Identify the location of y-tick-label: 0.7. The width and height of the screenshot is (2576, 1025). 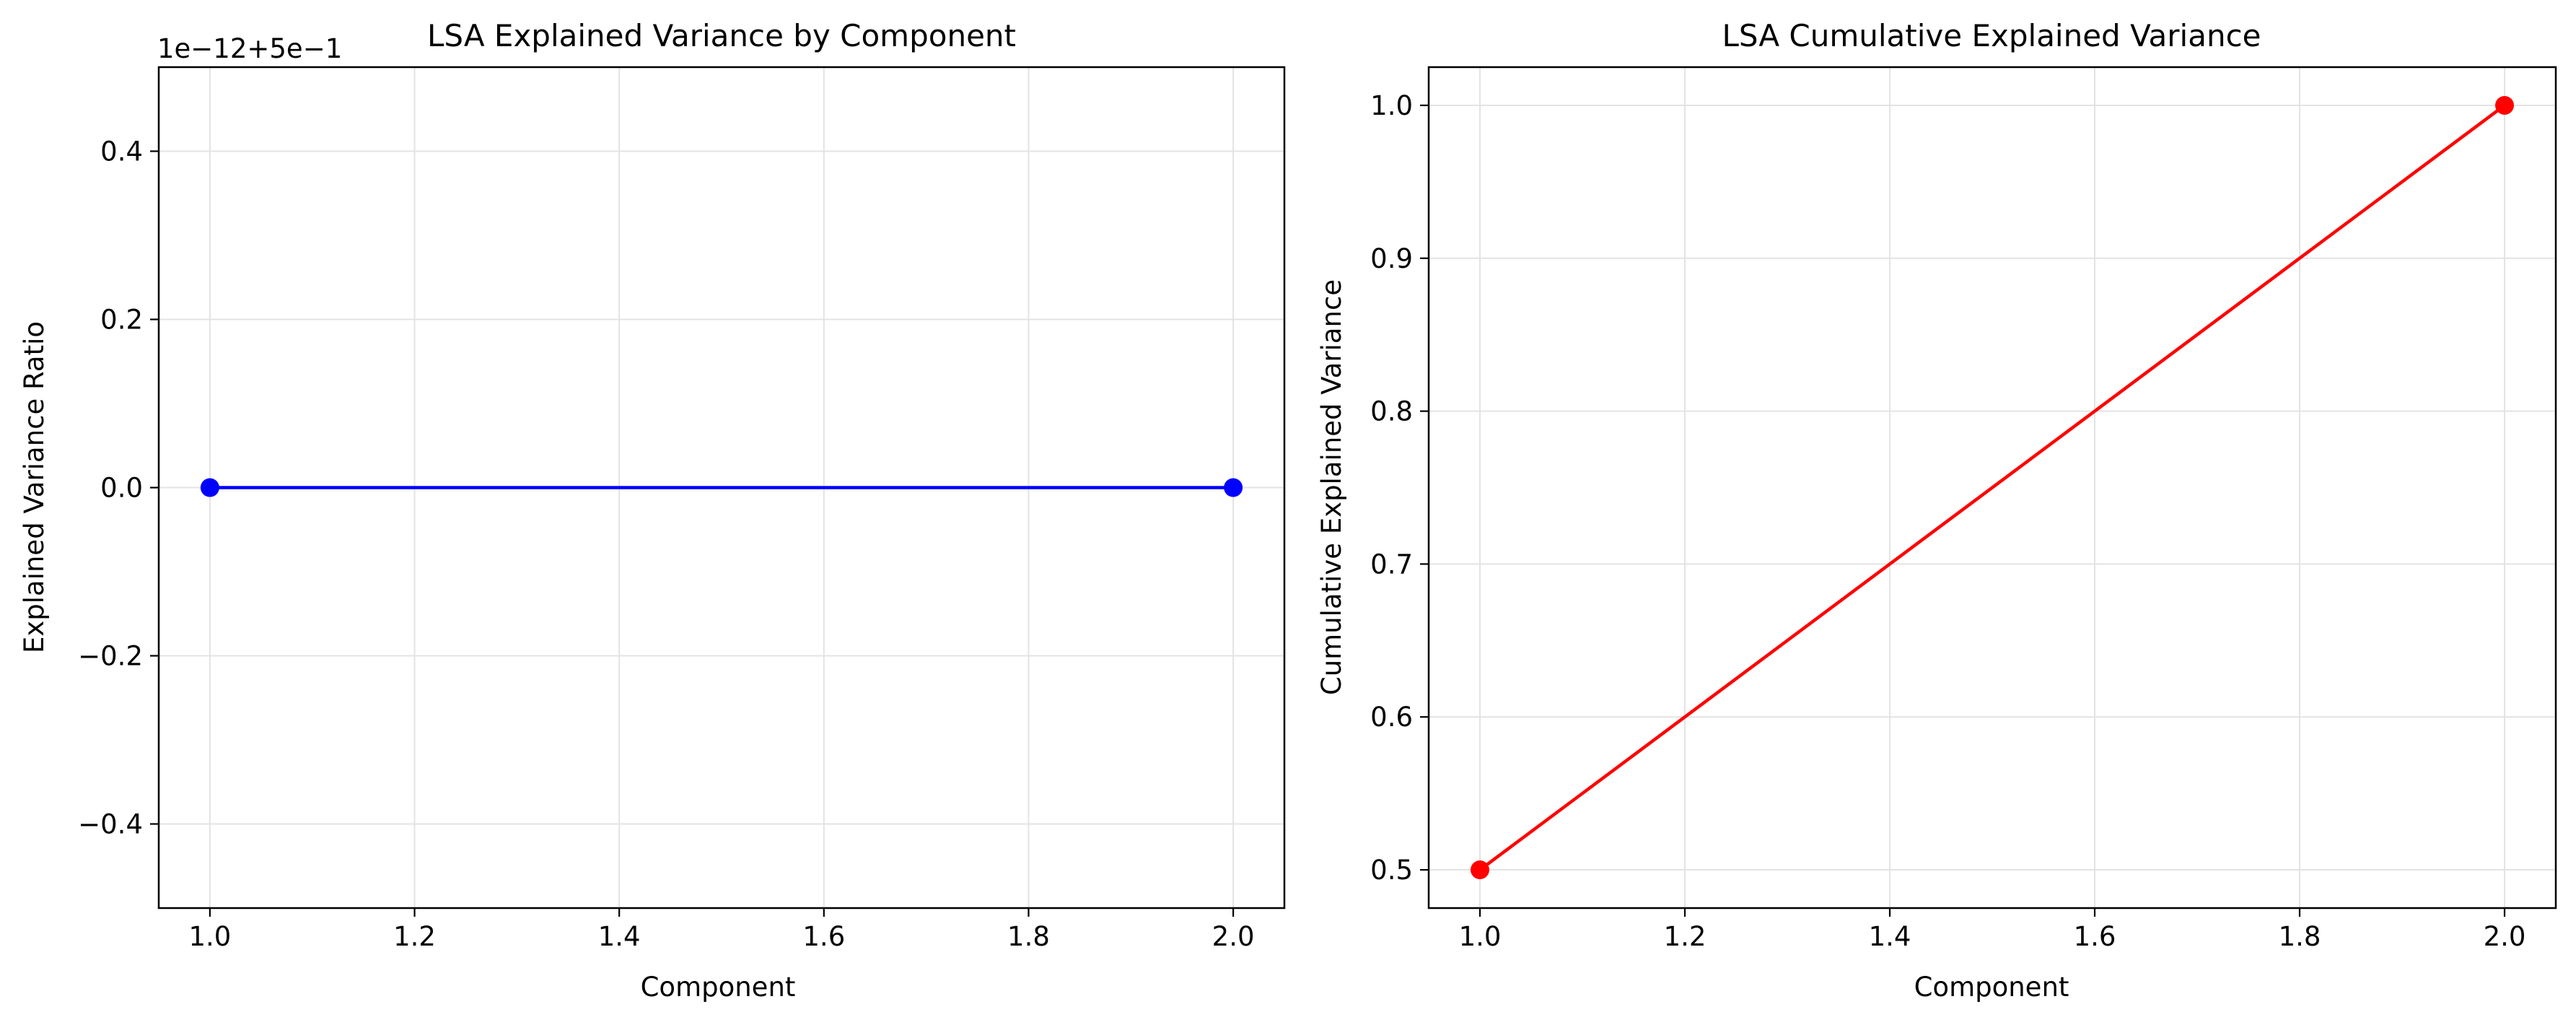
(1391, 564).